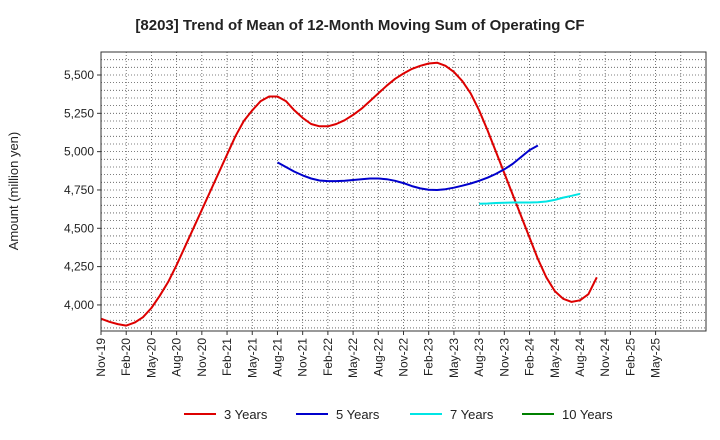  Describe the element at coordinates (429, 357) in the screenshot. I see `x-tick-label: Feb-23` at that location.